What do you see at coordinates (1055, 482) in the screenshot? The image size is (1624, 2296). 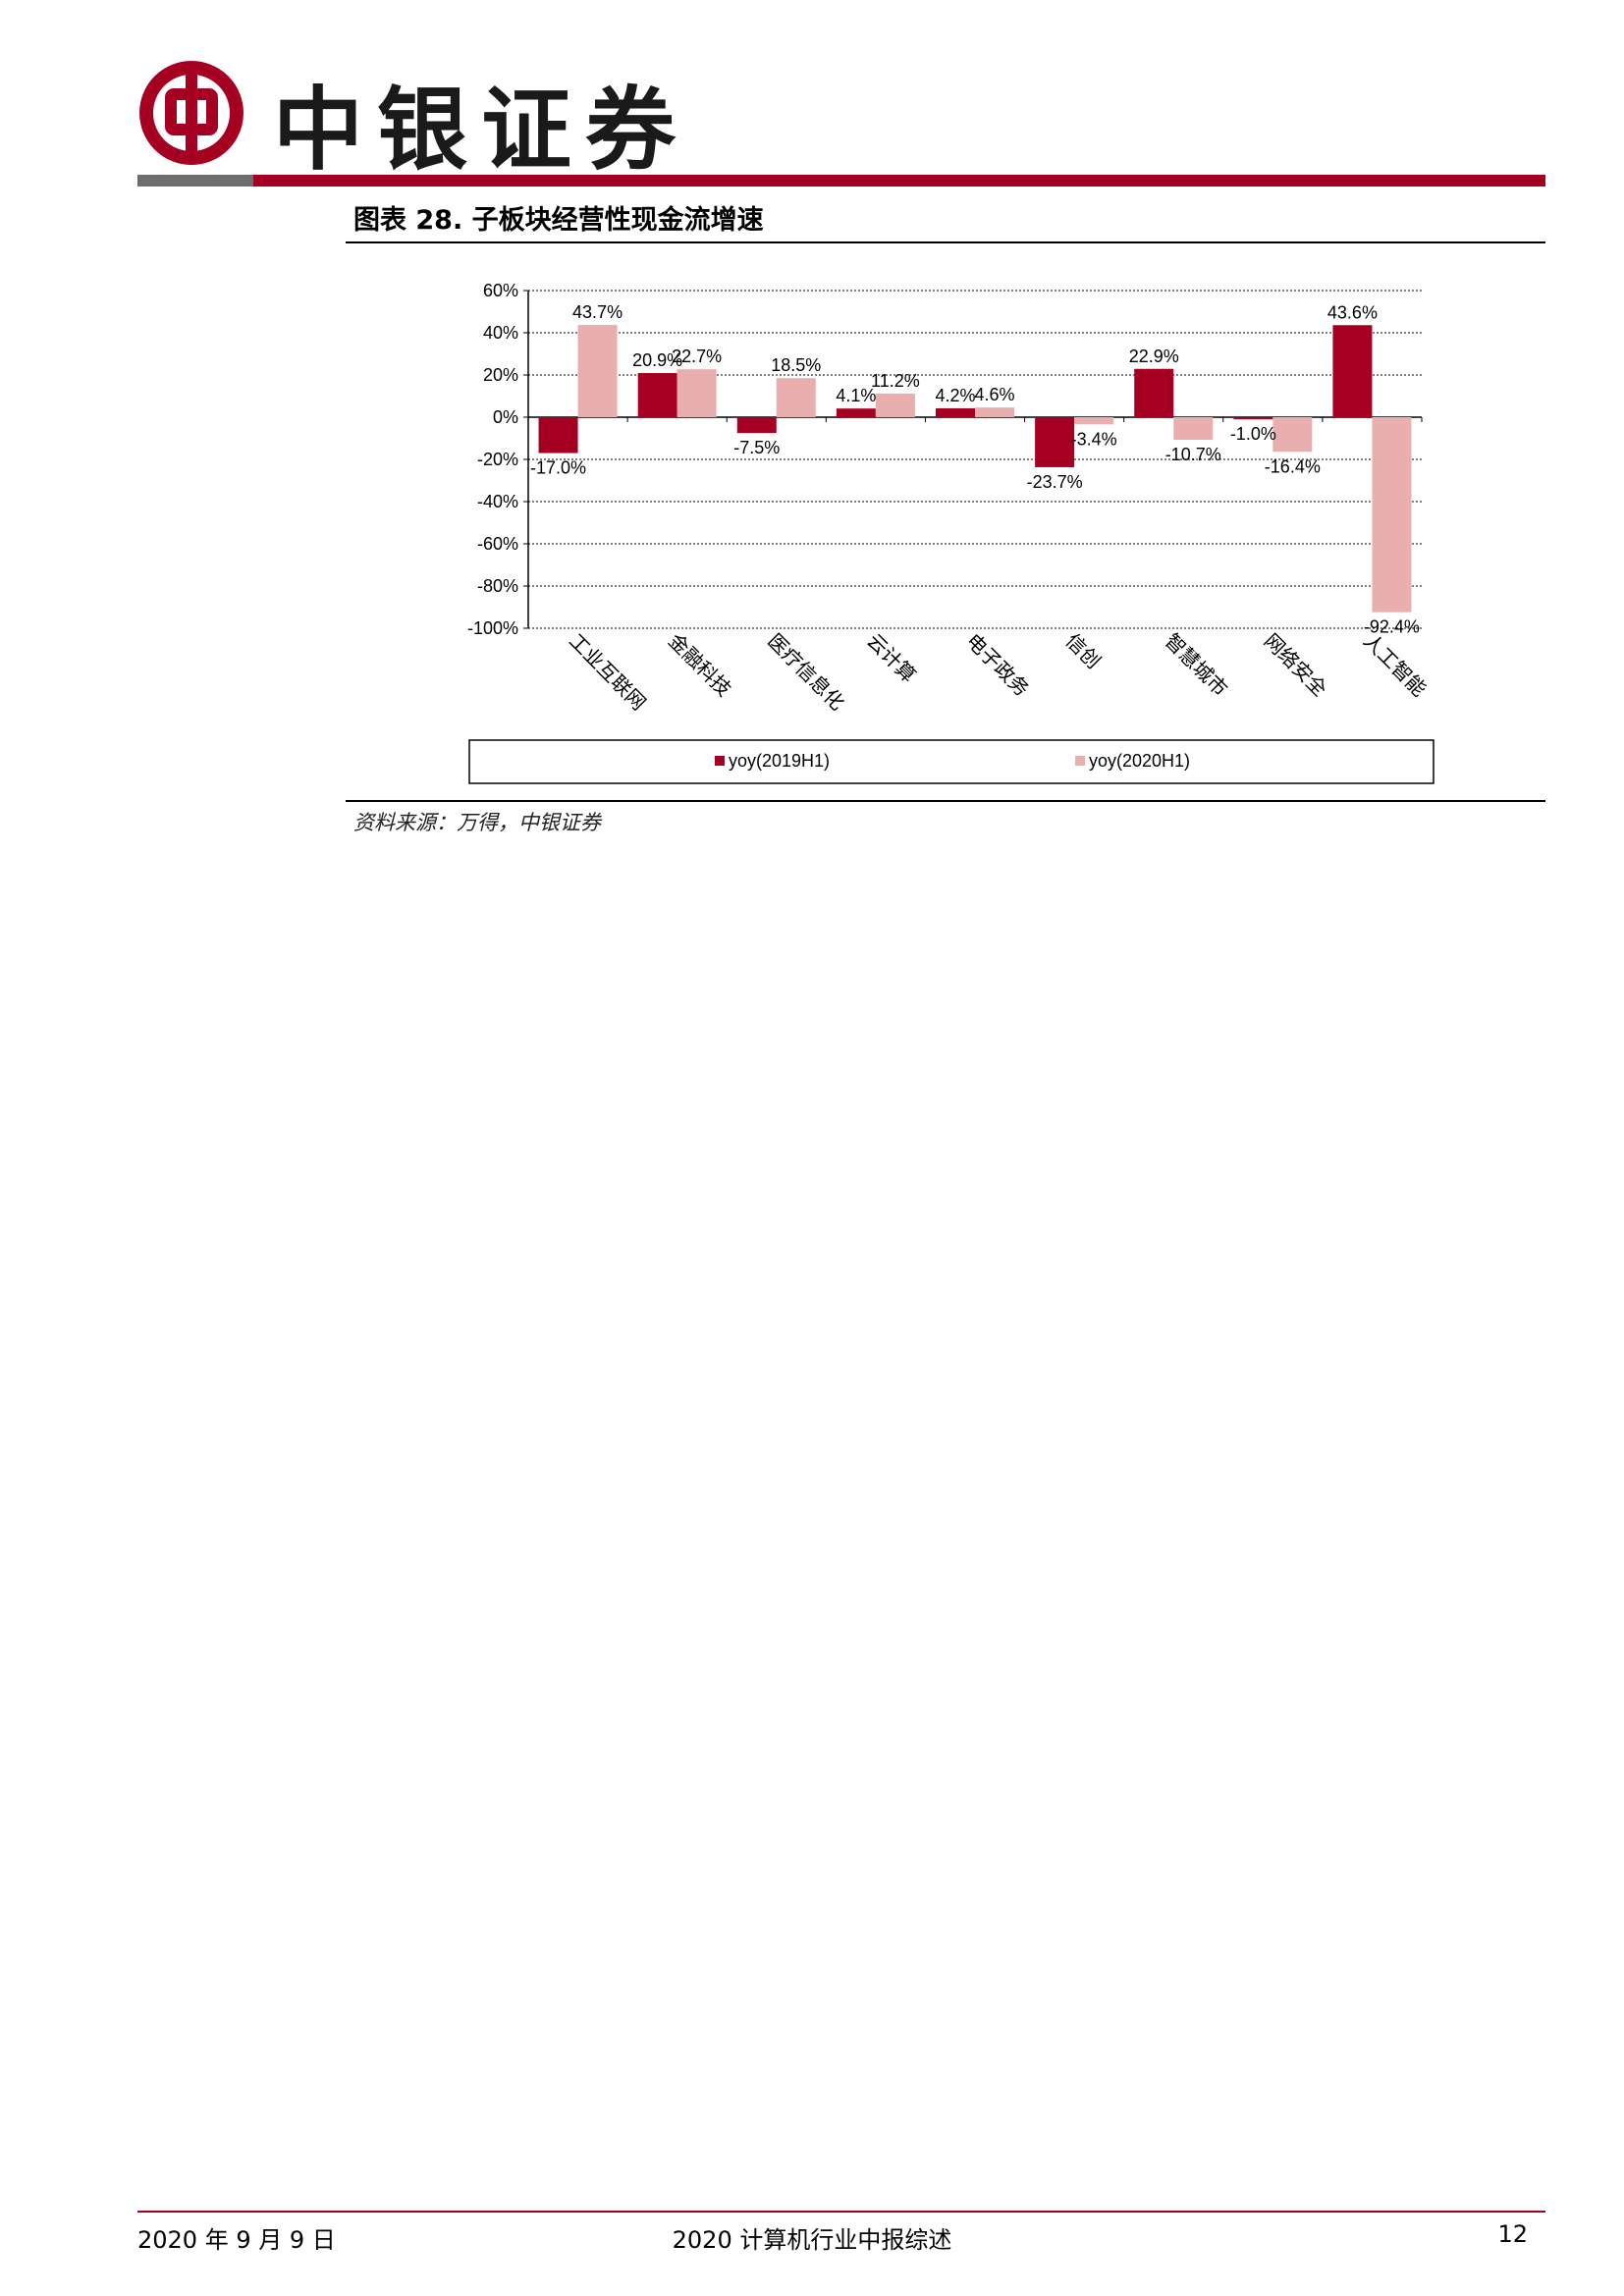 I see `data-label: -23.7%` at bounding box center [1055, 482].